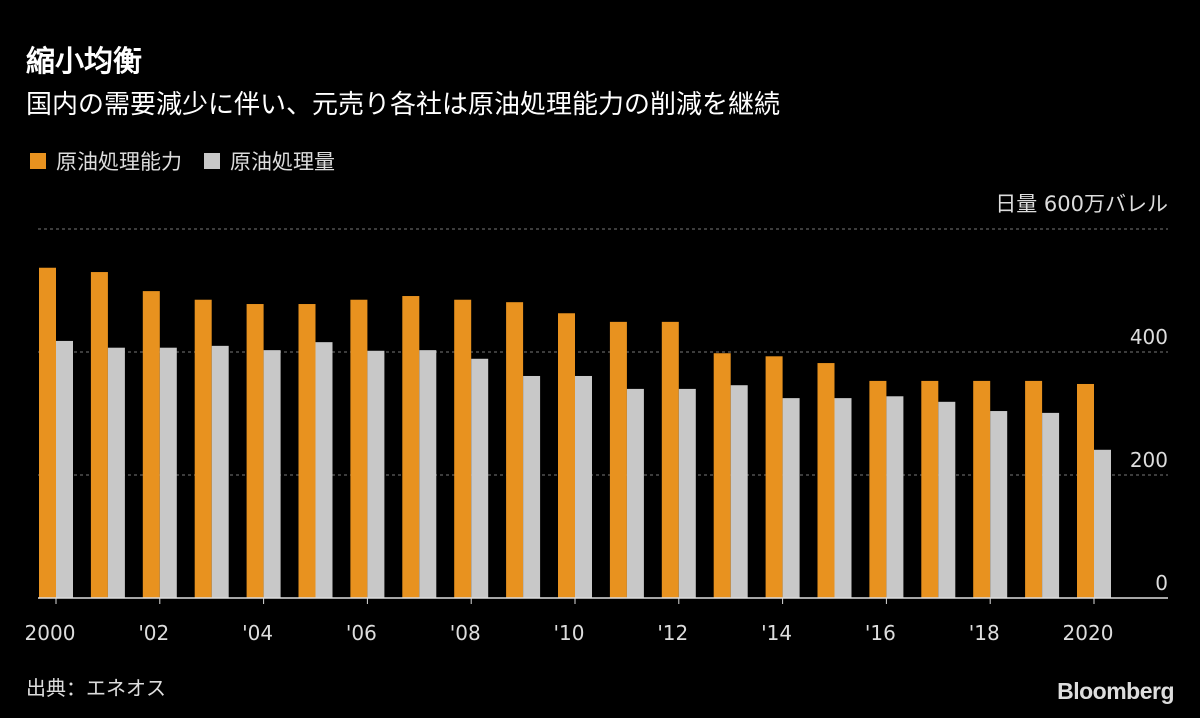 Image resolution: width=1200 pixels, height=718 pixels. What do you see at coordinates (282, 162) in the screenshot?
I see `legend-label-throughput: 原油処理量` at bounding box center [282, 162].